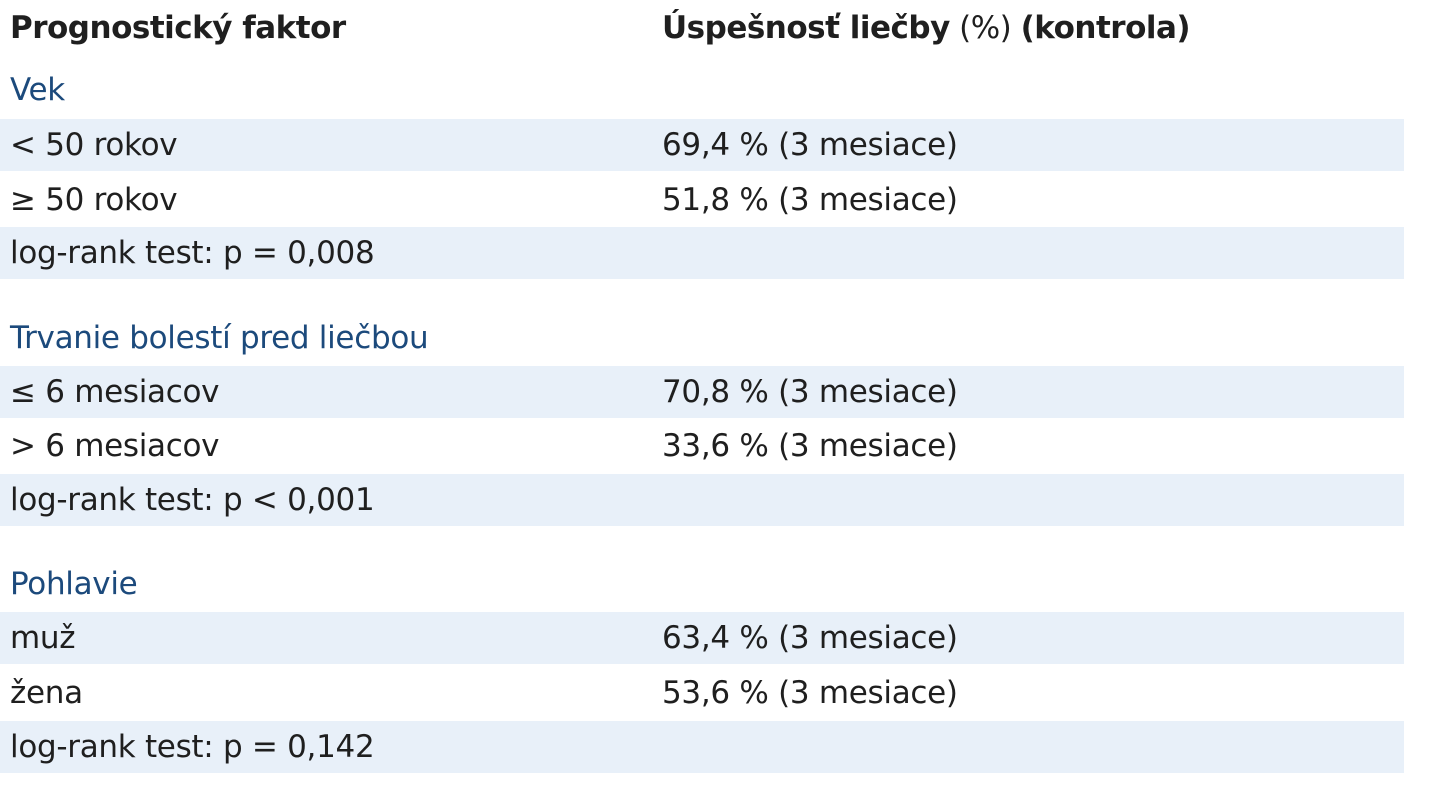  I want to click on table-row: ≥ 50 rokov 51,8 % (3 mesiace), so click(702, 200).